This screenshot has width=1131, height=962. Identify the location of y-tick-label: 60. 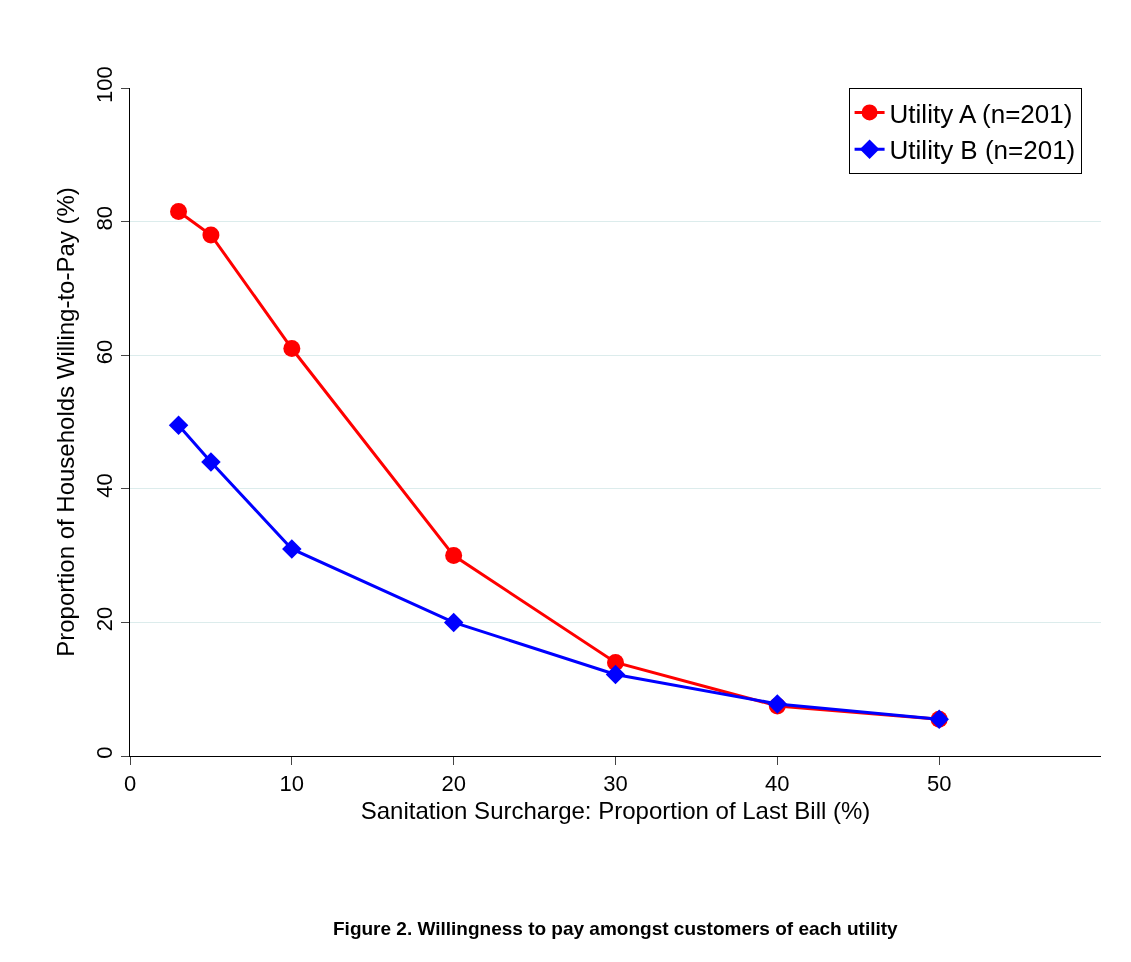
(105, 352).